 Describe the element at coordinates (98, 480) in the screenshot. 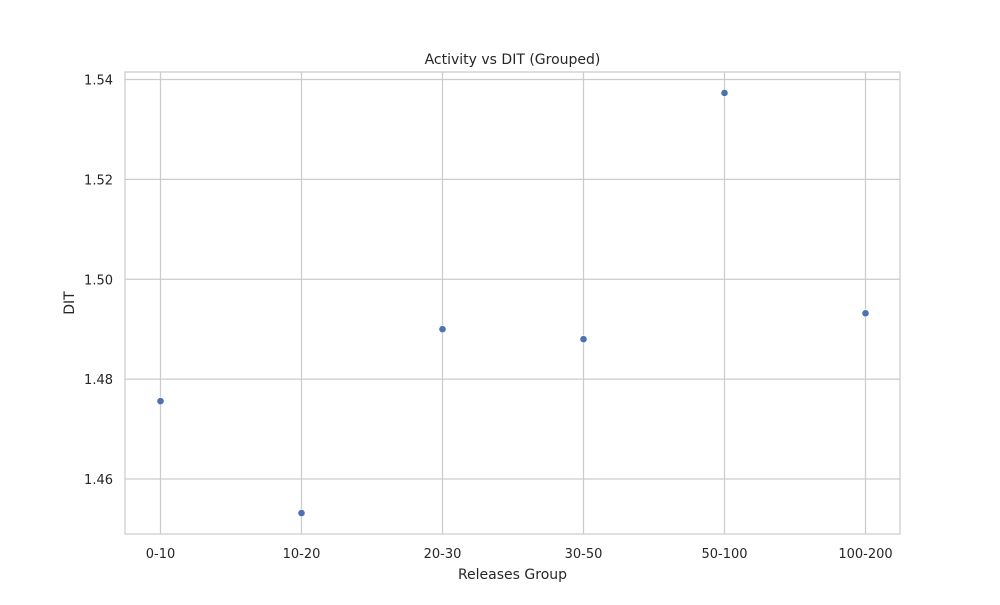

I see `y-tick-label: 1.46` at that location.